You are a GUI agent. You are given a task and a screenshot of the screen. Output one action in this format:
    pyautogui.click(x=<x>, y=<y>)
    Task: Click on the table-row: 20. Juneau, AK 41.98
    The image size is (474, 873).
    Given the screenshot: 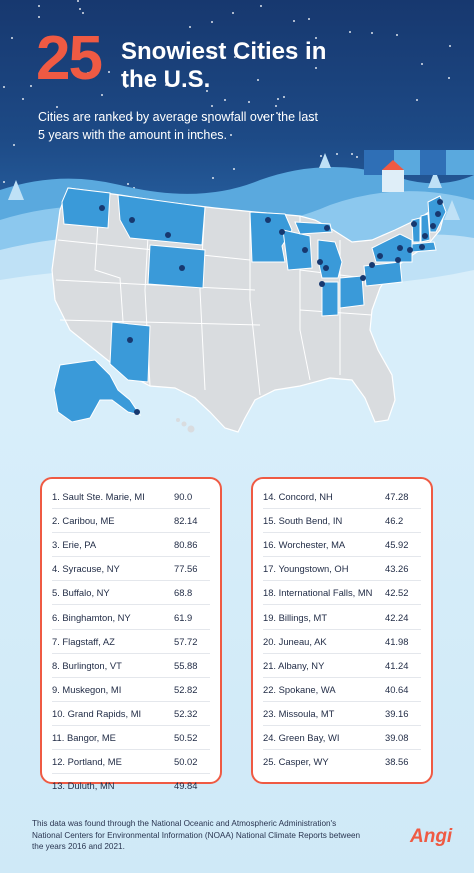 What is the action you would take?
    pyautogui.click(x=342, y=642)
    